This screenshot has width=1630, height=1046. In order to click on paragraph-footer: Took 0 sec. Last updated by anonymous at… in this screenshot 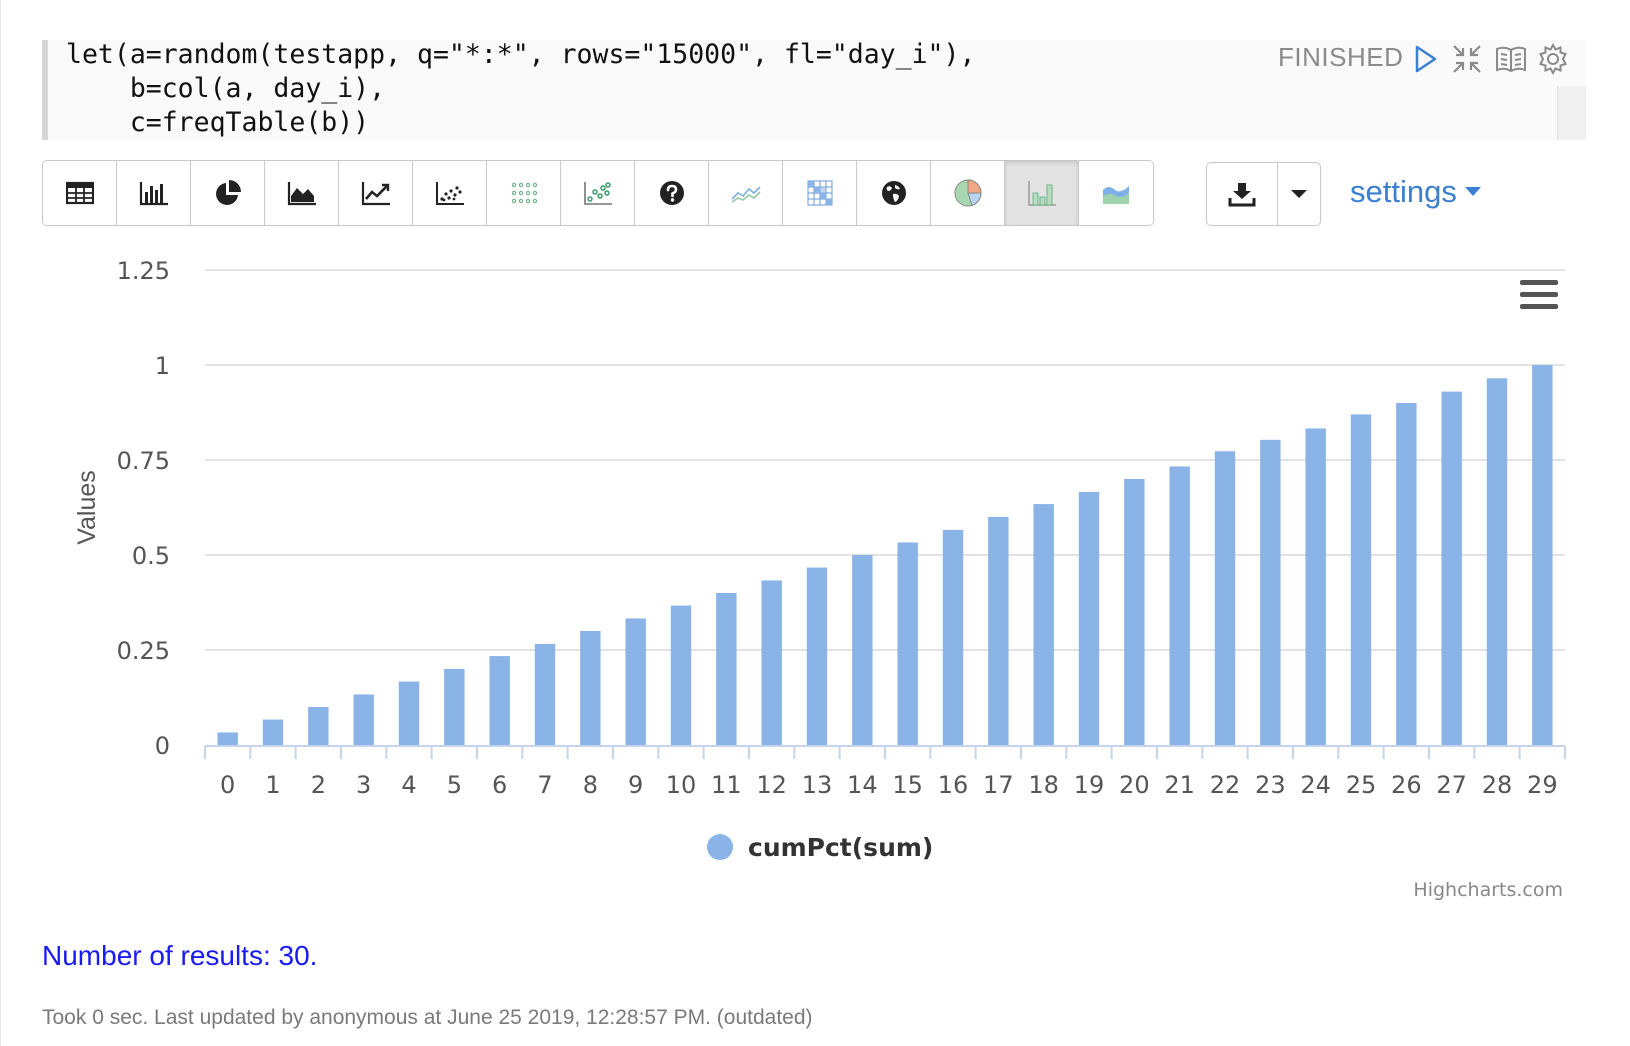, I will do `click(427, 1017)`.